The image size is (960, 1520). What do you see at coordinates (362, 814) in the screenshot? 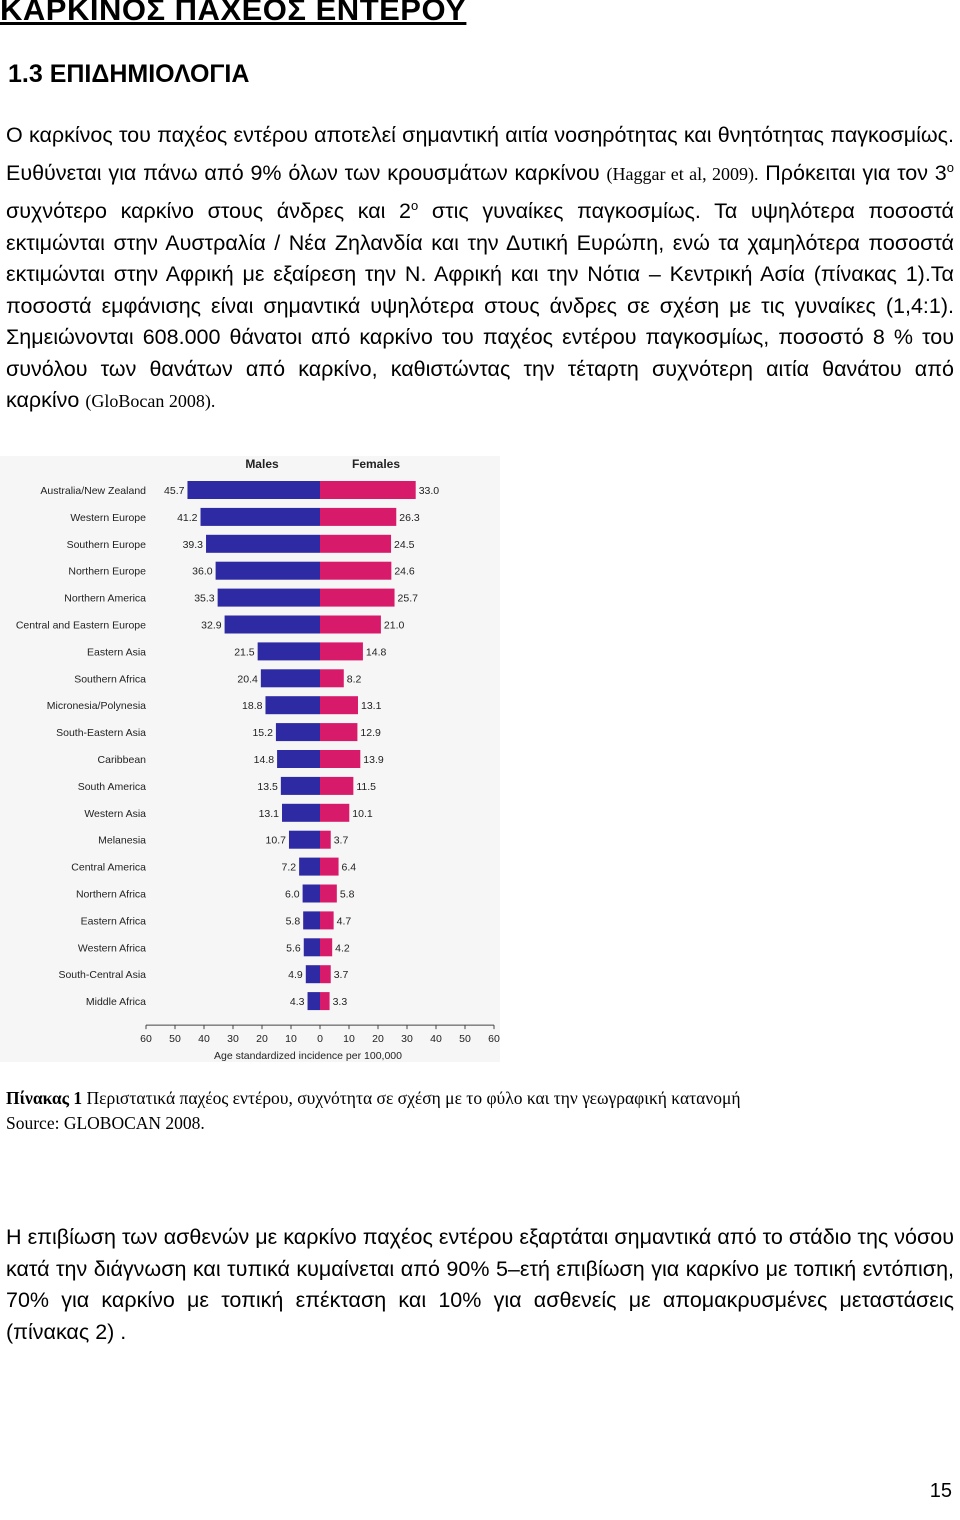
I see `data-label-females: 10.1` at bounding box center [362, 814].